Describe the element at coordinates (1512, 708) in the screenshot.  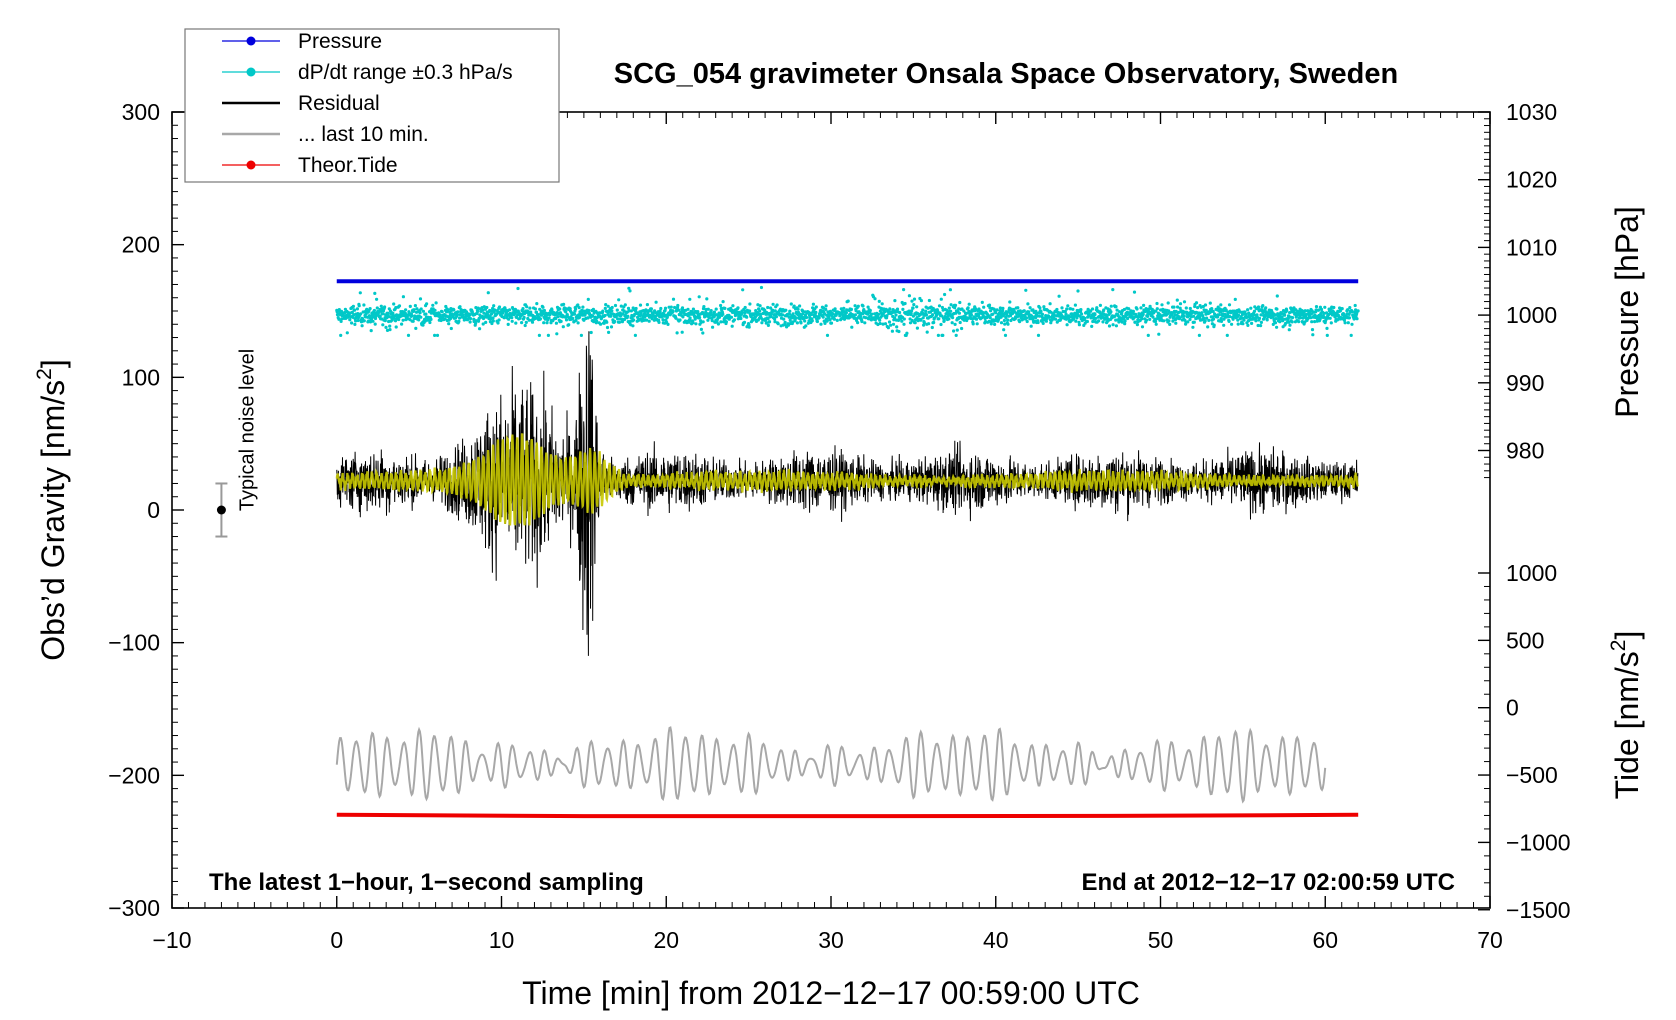
I see `y-tide-tick-label: 0` at that location.